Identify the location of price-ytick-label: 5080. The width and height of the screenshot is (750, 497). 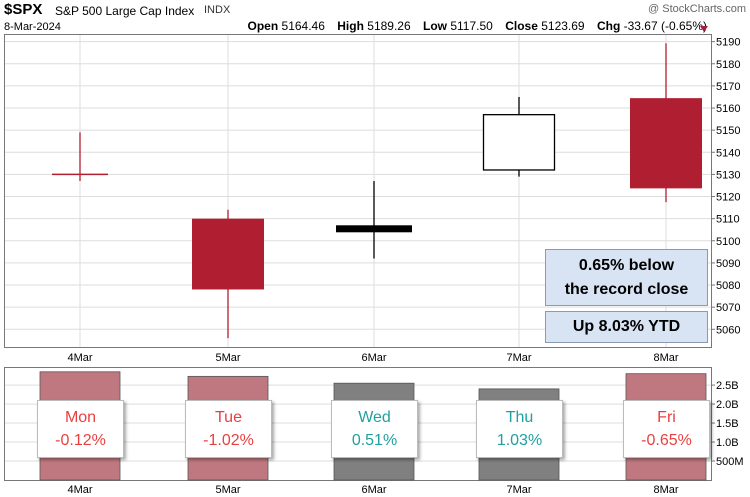
(728, 286).